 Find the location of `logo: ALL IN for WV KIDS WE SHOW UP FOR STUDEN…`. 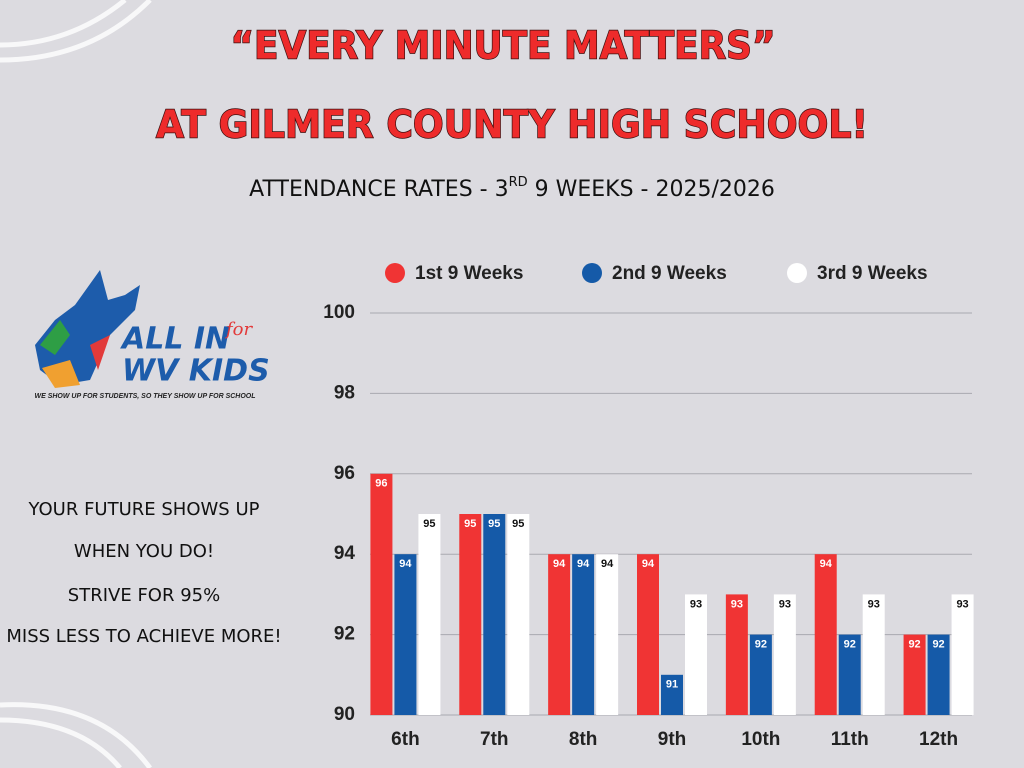

logo: ALL IN for WV KIDS WE SHOW UP FOR STUDEN… is located at coordinates (152, 335).